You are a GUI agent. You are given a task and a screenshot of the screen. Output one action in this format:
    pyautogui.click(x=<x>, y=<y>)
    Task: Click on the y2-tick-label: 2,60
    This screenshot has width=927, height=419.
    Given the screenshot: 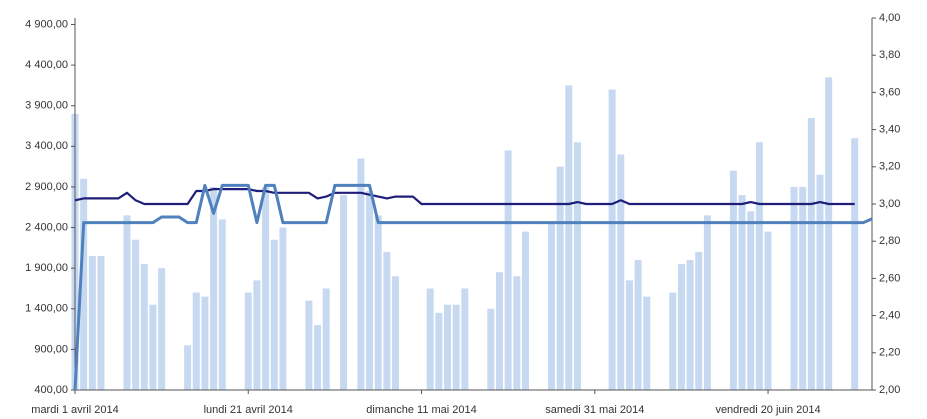 What is the action you would take?
    pyautogui.click(x=889, y=278)
    